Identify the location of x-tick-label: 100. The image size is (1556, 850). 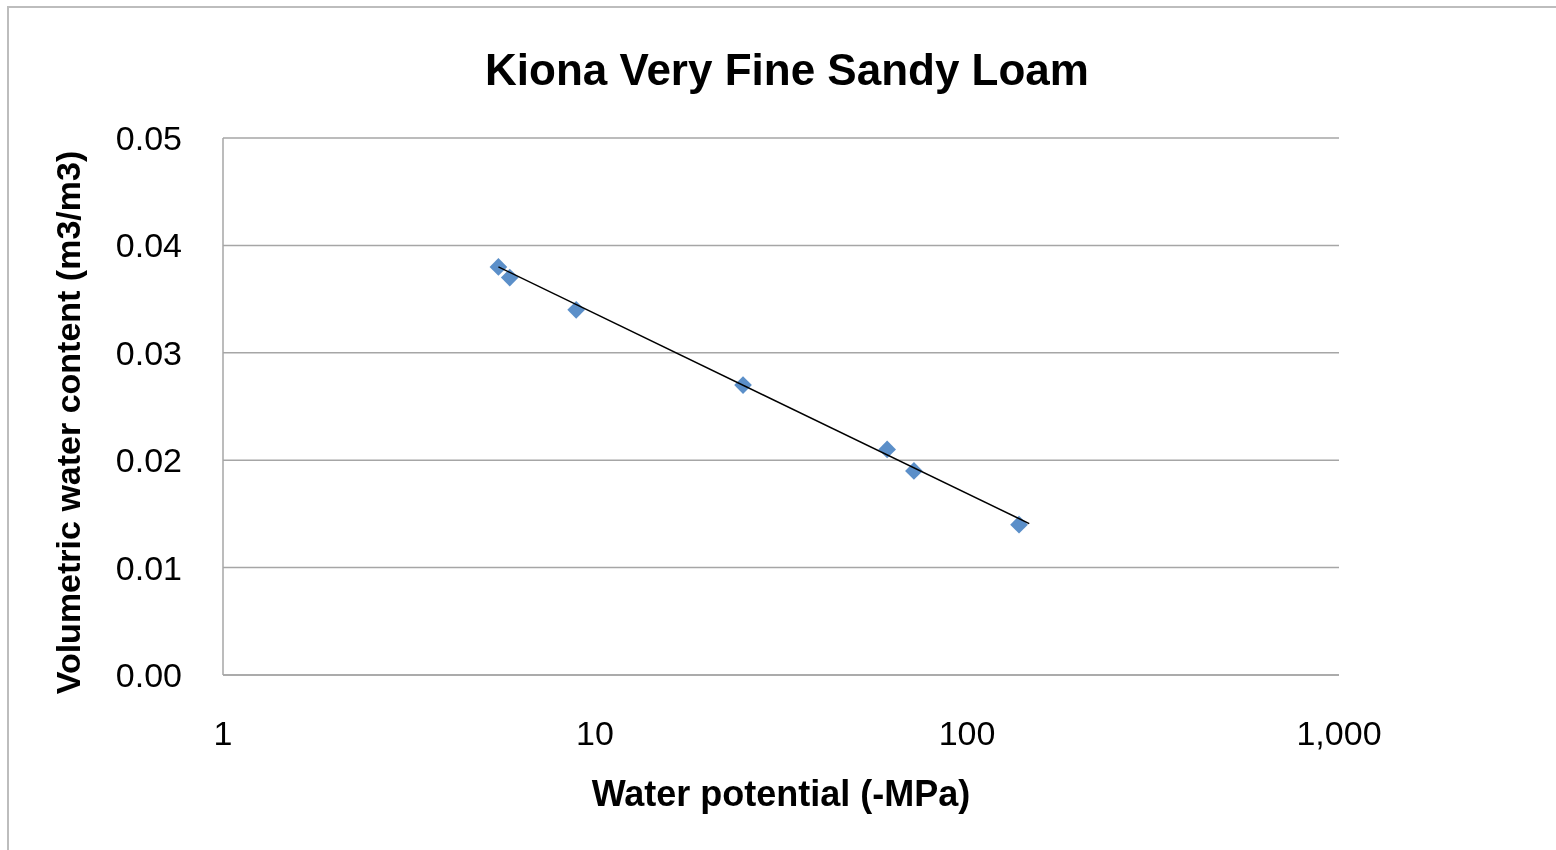
(967, 733).